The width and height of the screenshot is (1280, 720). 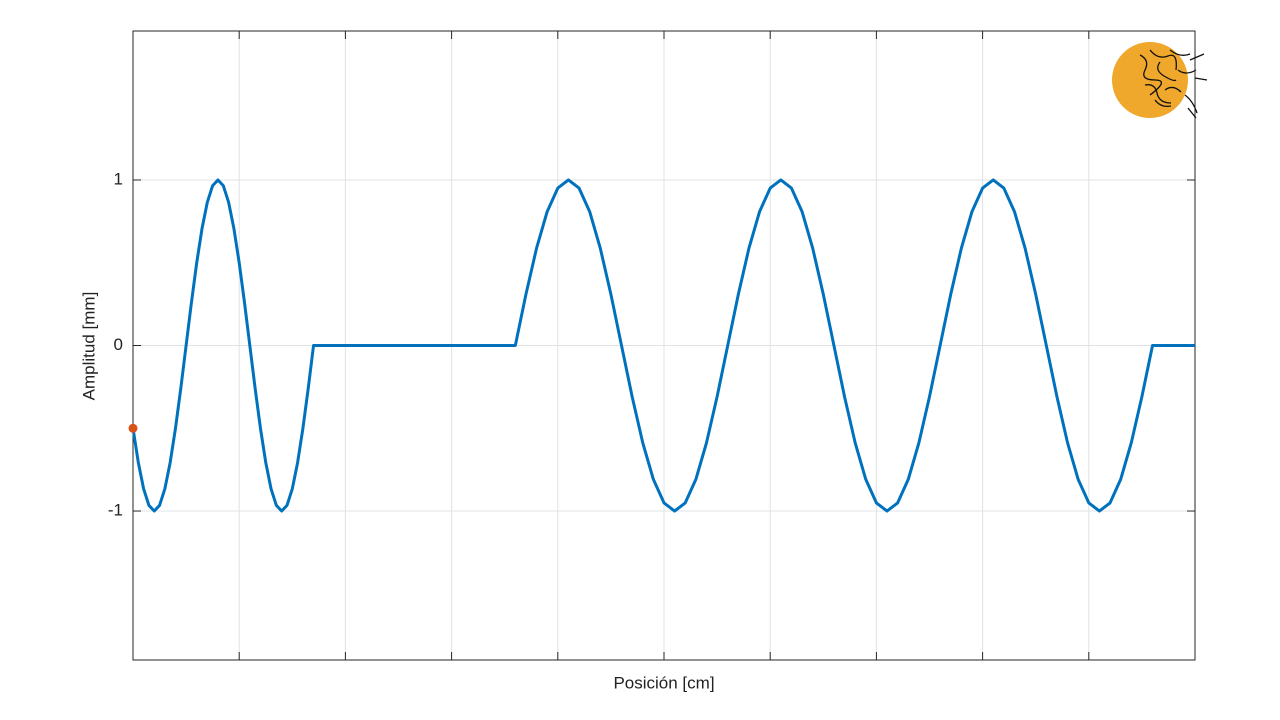 What do you see at coordinates (118, 178) in the screenshot?
I see `y-tick-label: 1` at bounding box center [118, 178].